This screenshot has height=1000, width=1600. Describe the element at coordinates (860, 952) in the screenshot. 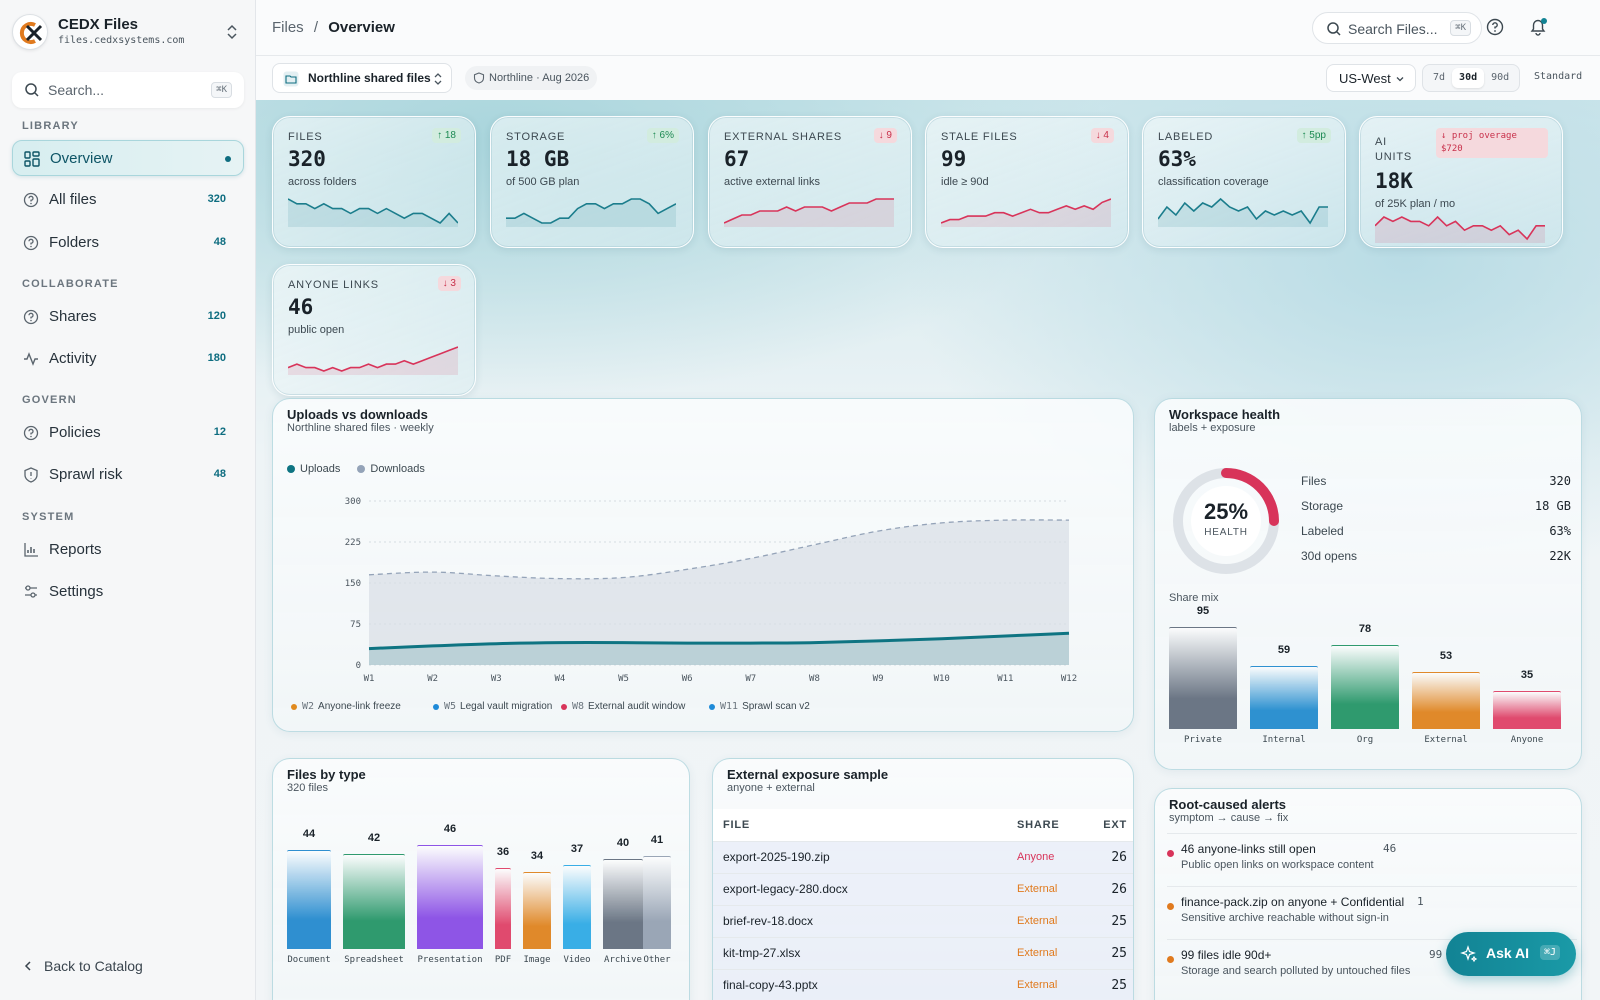

I see `file-name-cell: kit-tmp-27.xlsx` at that location.